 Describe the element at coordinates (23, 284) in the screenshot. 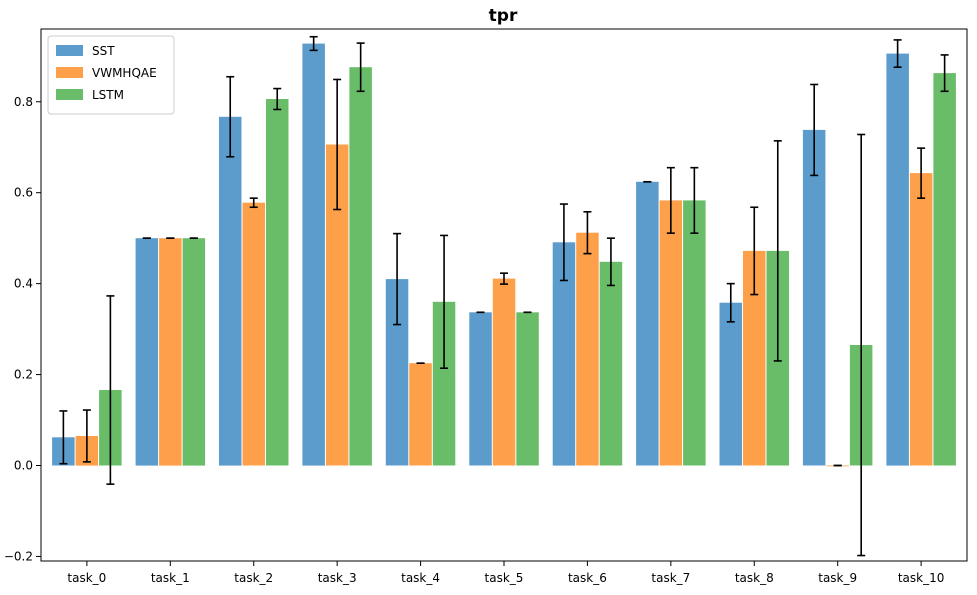

I see `y-tick-label: 0.4` at that location.